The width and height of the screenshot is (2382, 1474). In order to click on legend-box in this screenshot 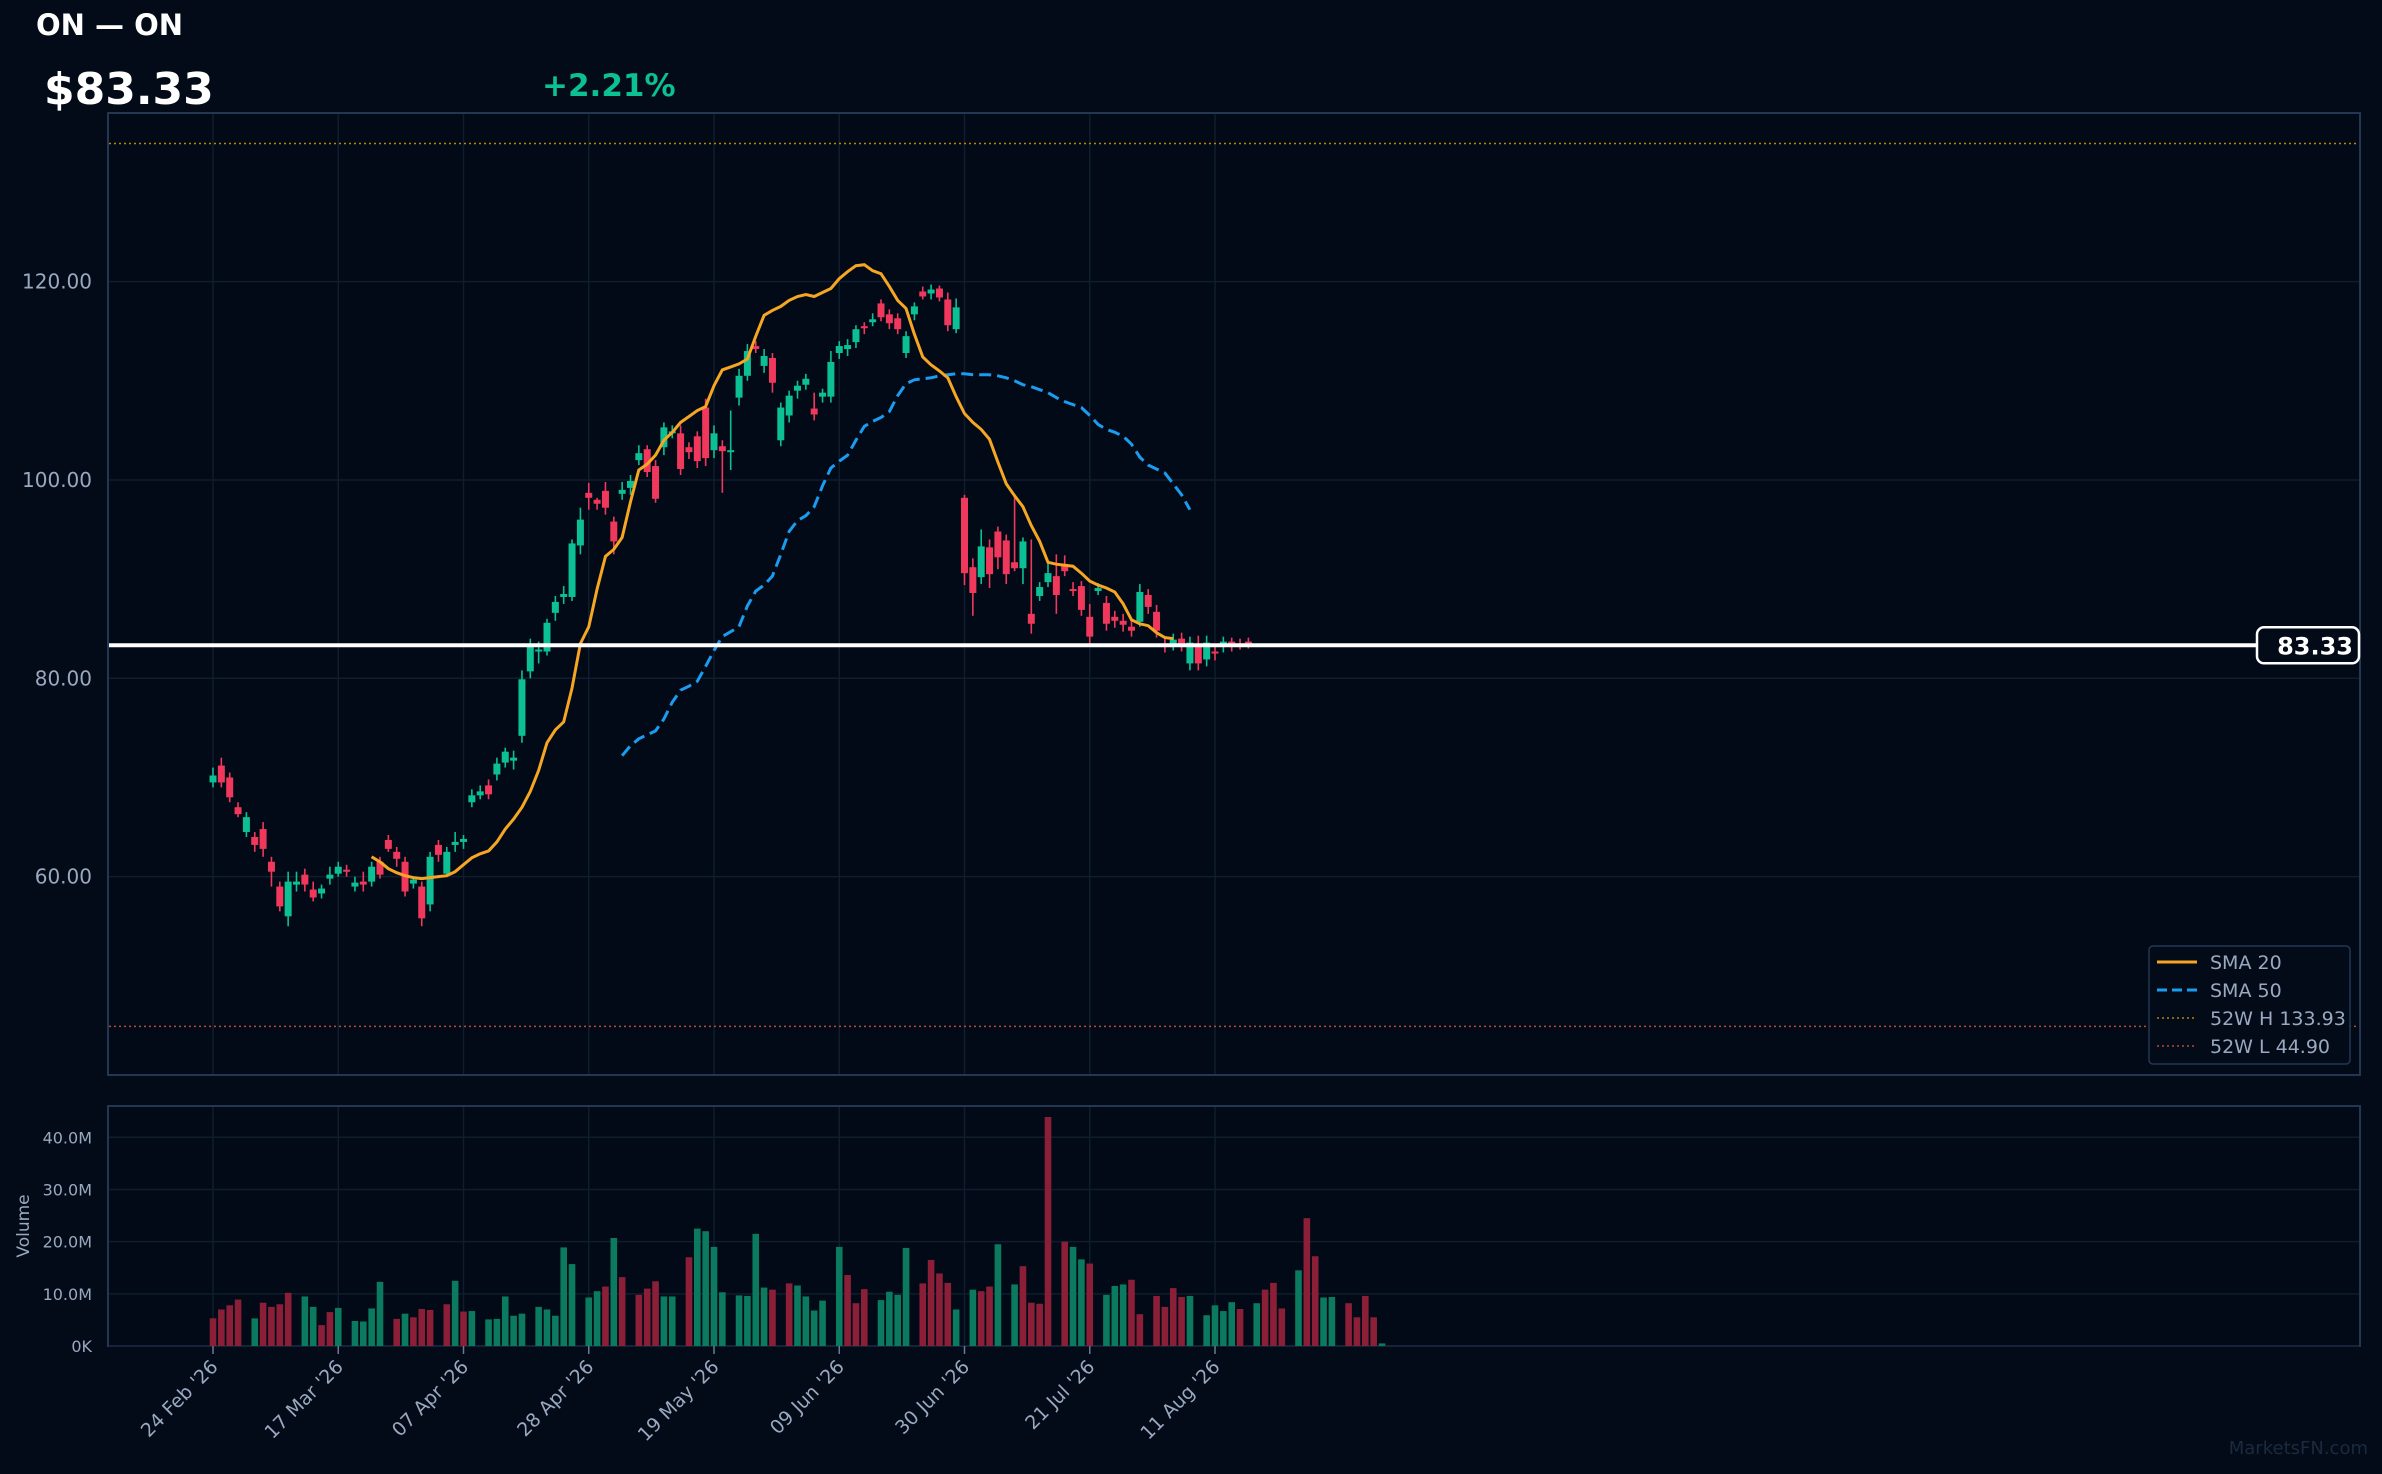, I will do `click(2249, 1005)`.